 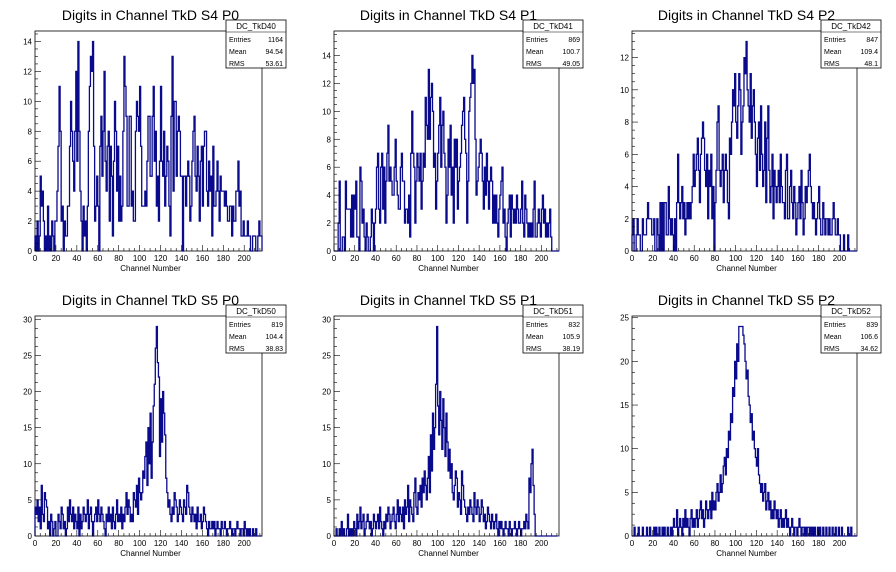 What do you see at coordinates (448, 300) in the screenshot?
I see `panel-title: Digits in Channel TkD S5 P1` at bounding box center [448, 300].